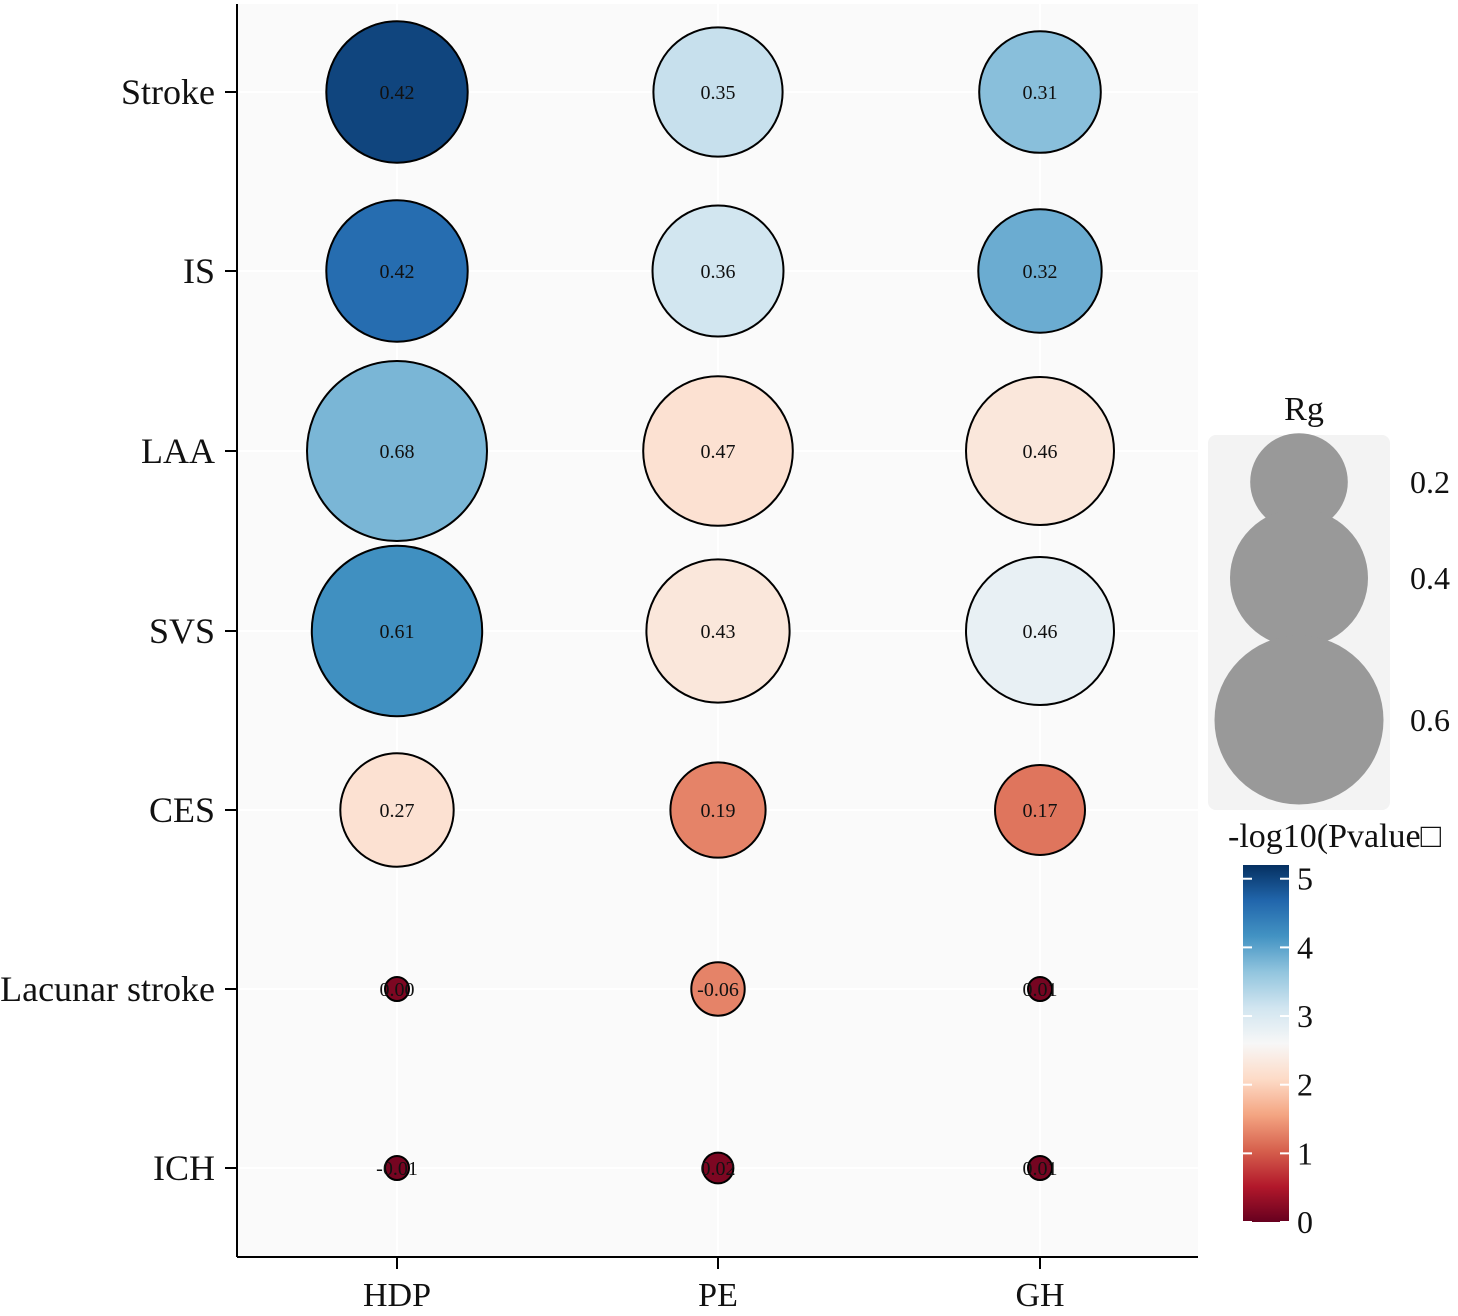 The height and width of the screenshot is (1316, 1458). I want to click on bubble-value-label: 0.17, so click(1040, 811).